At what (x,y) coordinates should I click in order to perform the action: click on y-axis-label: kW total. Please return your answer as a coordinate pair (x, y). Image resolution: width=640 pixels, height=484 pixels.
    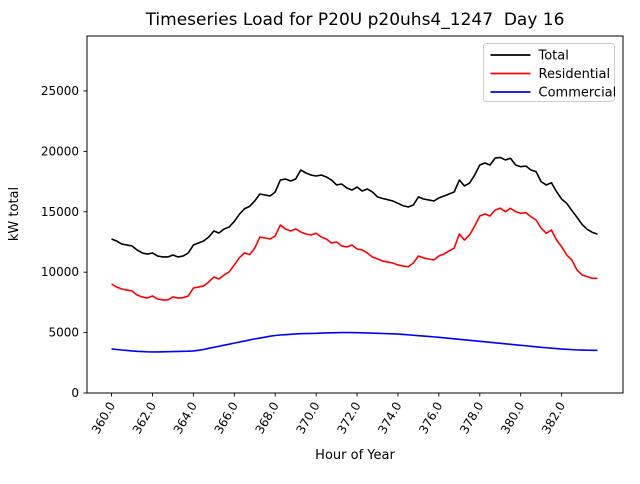
    Looking at the image, I should click on (14, 214).